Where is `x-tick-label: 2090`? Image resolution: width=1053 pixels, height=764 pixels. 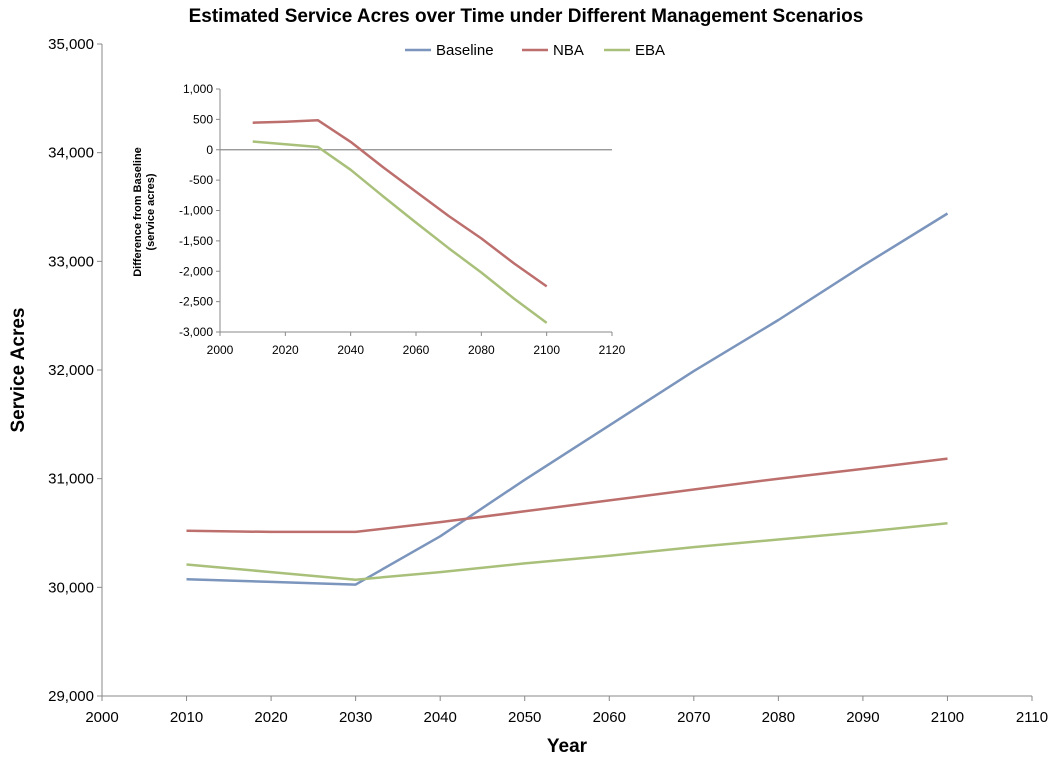 x-tick-label: 2090 is located at coordinates (862, 717).